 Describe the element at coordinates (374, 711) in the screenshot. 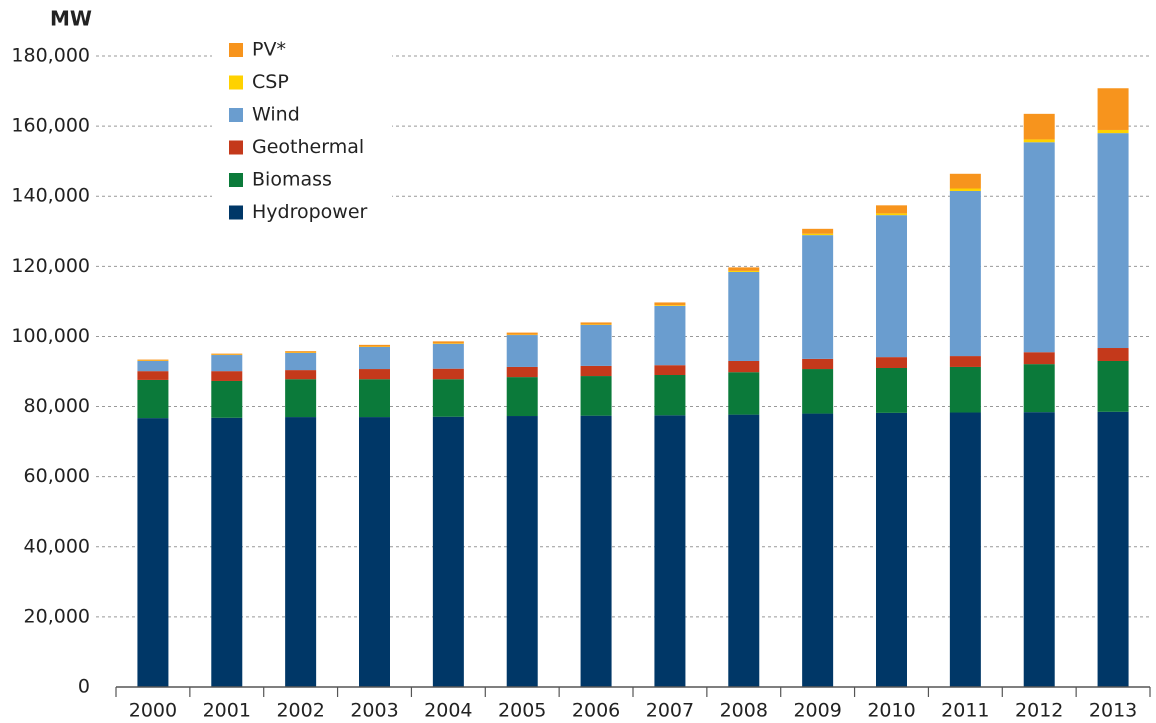

I see `x-tick-label: 2003` at that location.